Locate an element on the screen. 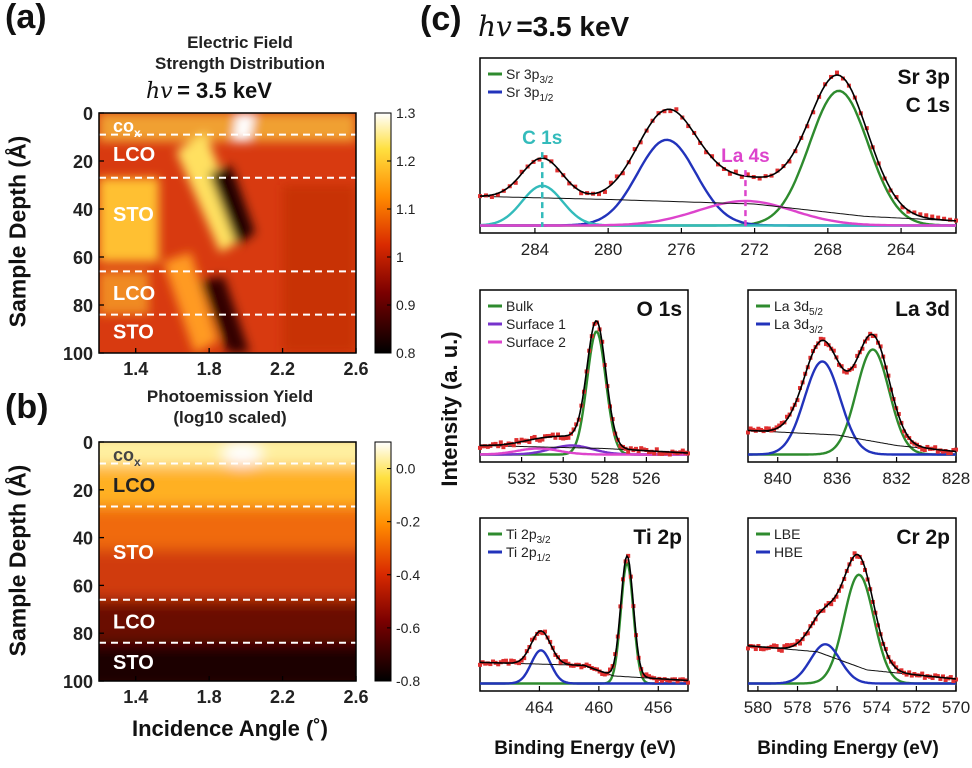 Image resolution: width=972 pixels, height=768 pixels. legend-label: Sr 3p1/2 is located at coordinates (530, 94).